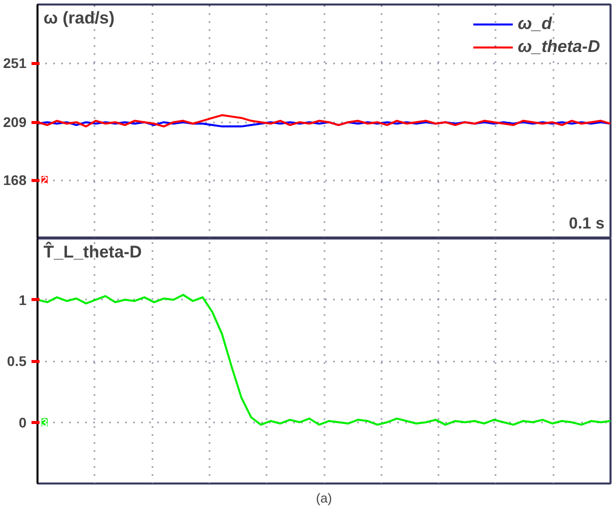 This screenshot has width=612, height=510. I want to click on annotation: 0.1 s, so click(586, 224).